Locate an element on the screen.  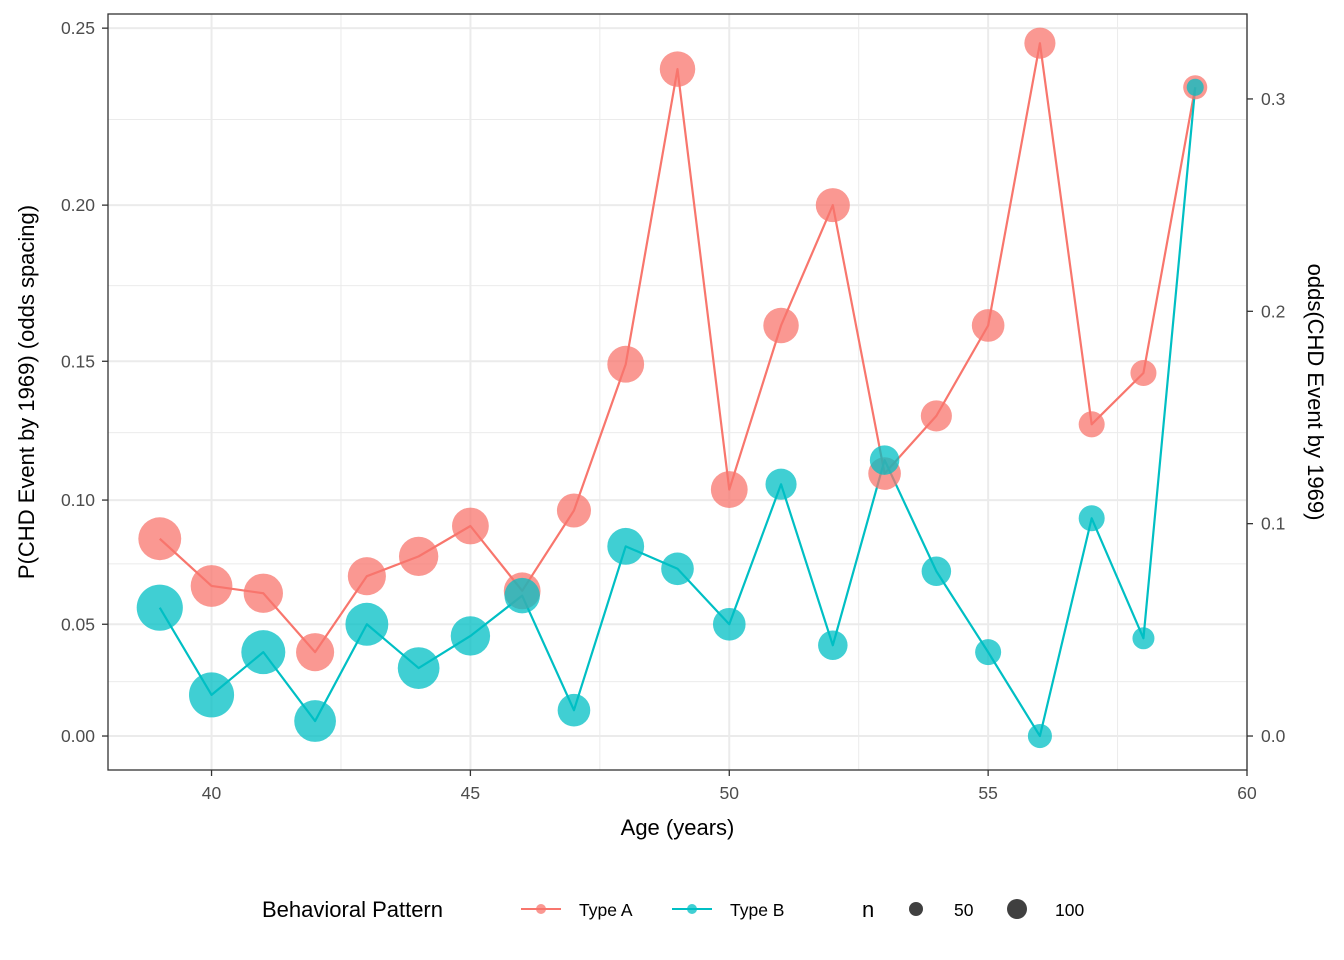
legend-size-point-small is located at coordinates (916, 909).